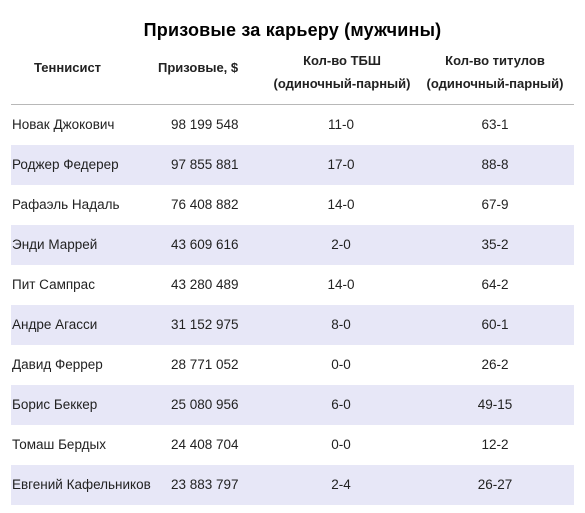 This screenshot has width=585, height=513. What do you see at coordinates (292, 125) in the screenshot?
I see `table-row: Новак Джокович 98 199 548 11-0 63-1` at bounding box center [292, 125].